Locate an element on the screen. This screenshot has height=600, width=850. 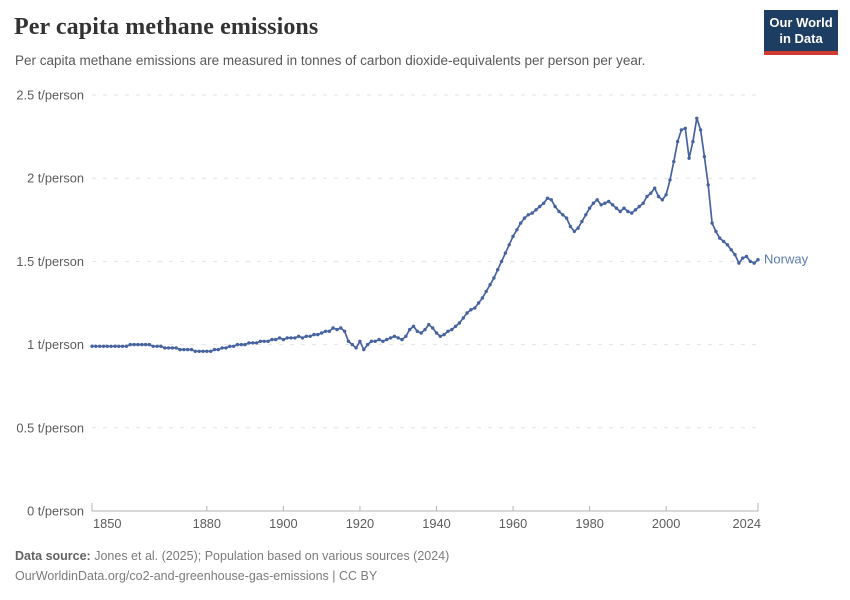
y-axis-tick-label: 1 t/person is located at coordinates (55, 344).